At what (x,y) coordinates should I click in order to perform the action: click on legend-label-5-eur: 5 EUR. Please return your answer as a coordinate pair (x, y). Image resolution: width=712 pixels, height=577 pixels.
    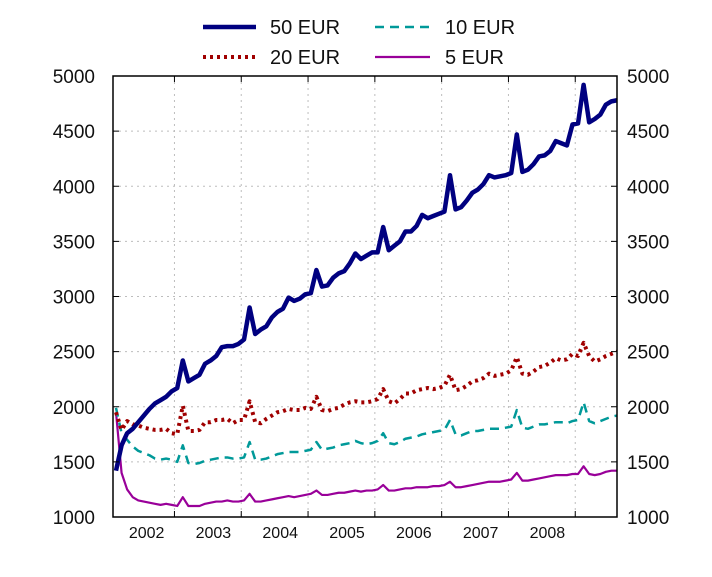
    Looking at the image, I should click on (474, 58).